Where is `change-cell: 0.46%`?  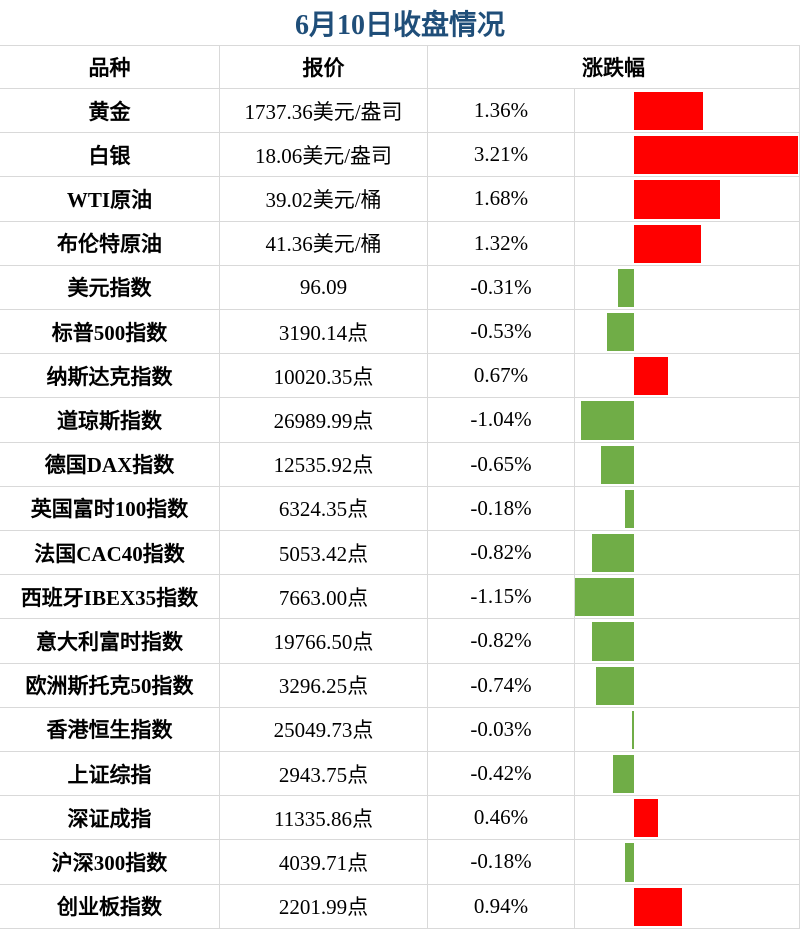 change-cell: 0.46% is located at coordinates (501, 818).